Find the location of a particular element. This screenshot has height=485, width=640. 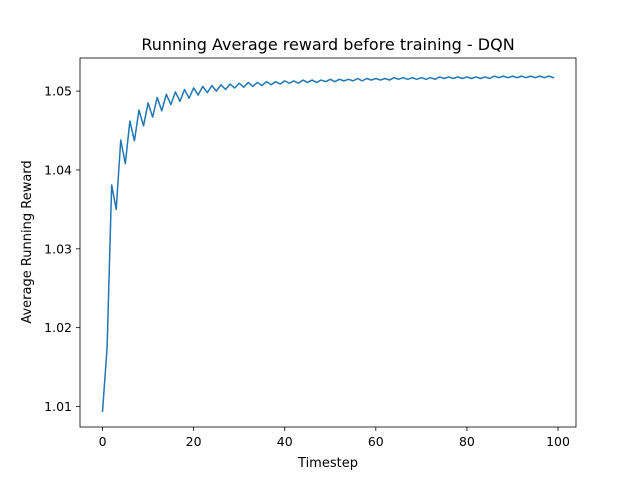

x-tick-label: 40 is located at coordinates (285, 441).